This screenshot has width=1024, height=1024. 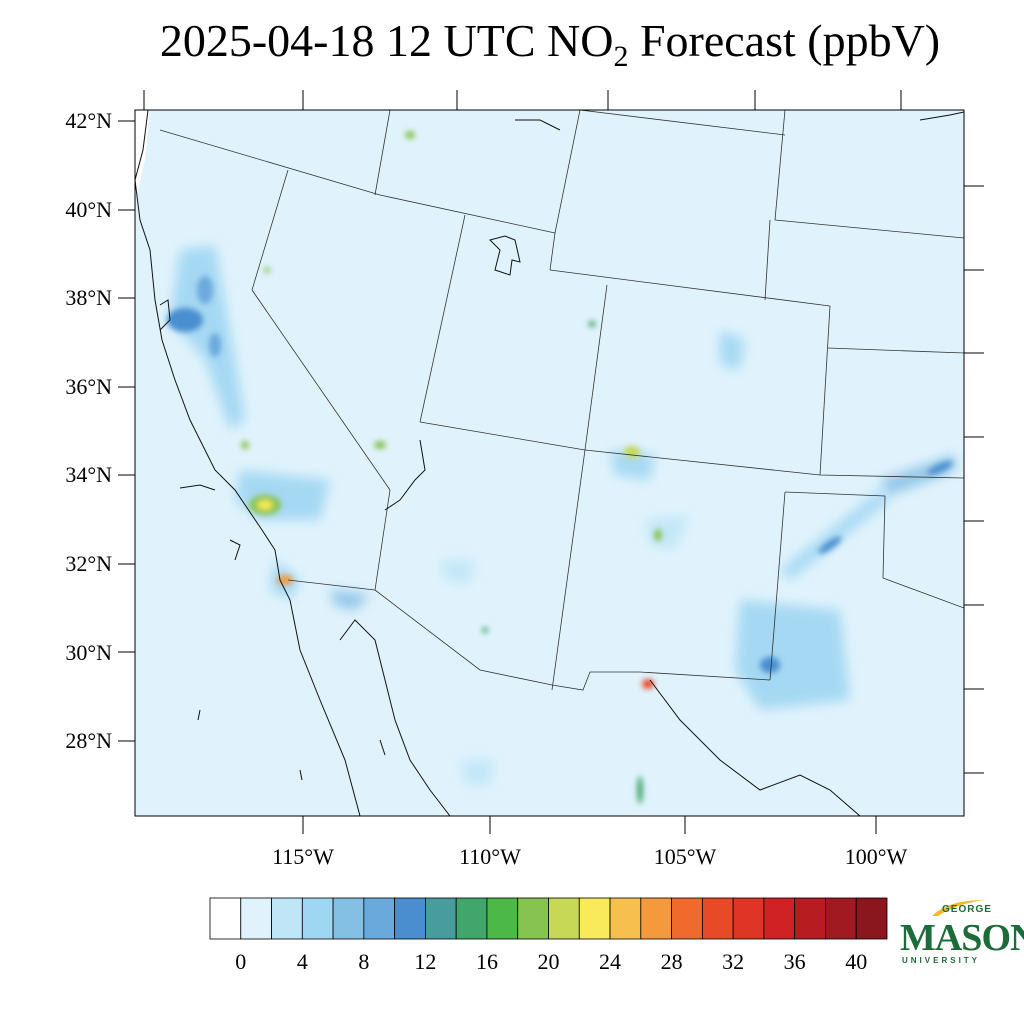 I want to click on colorbar-label-0: 0, so click(x=241, y=961).